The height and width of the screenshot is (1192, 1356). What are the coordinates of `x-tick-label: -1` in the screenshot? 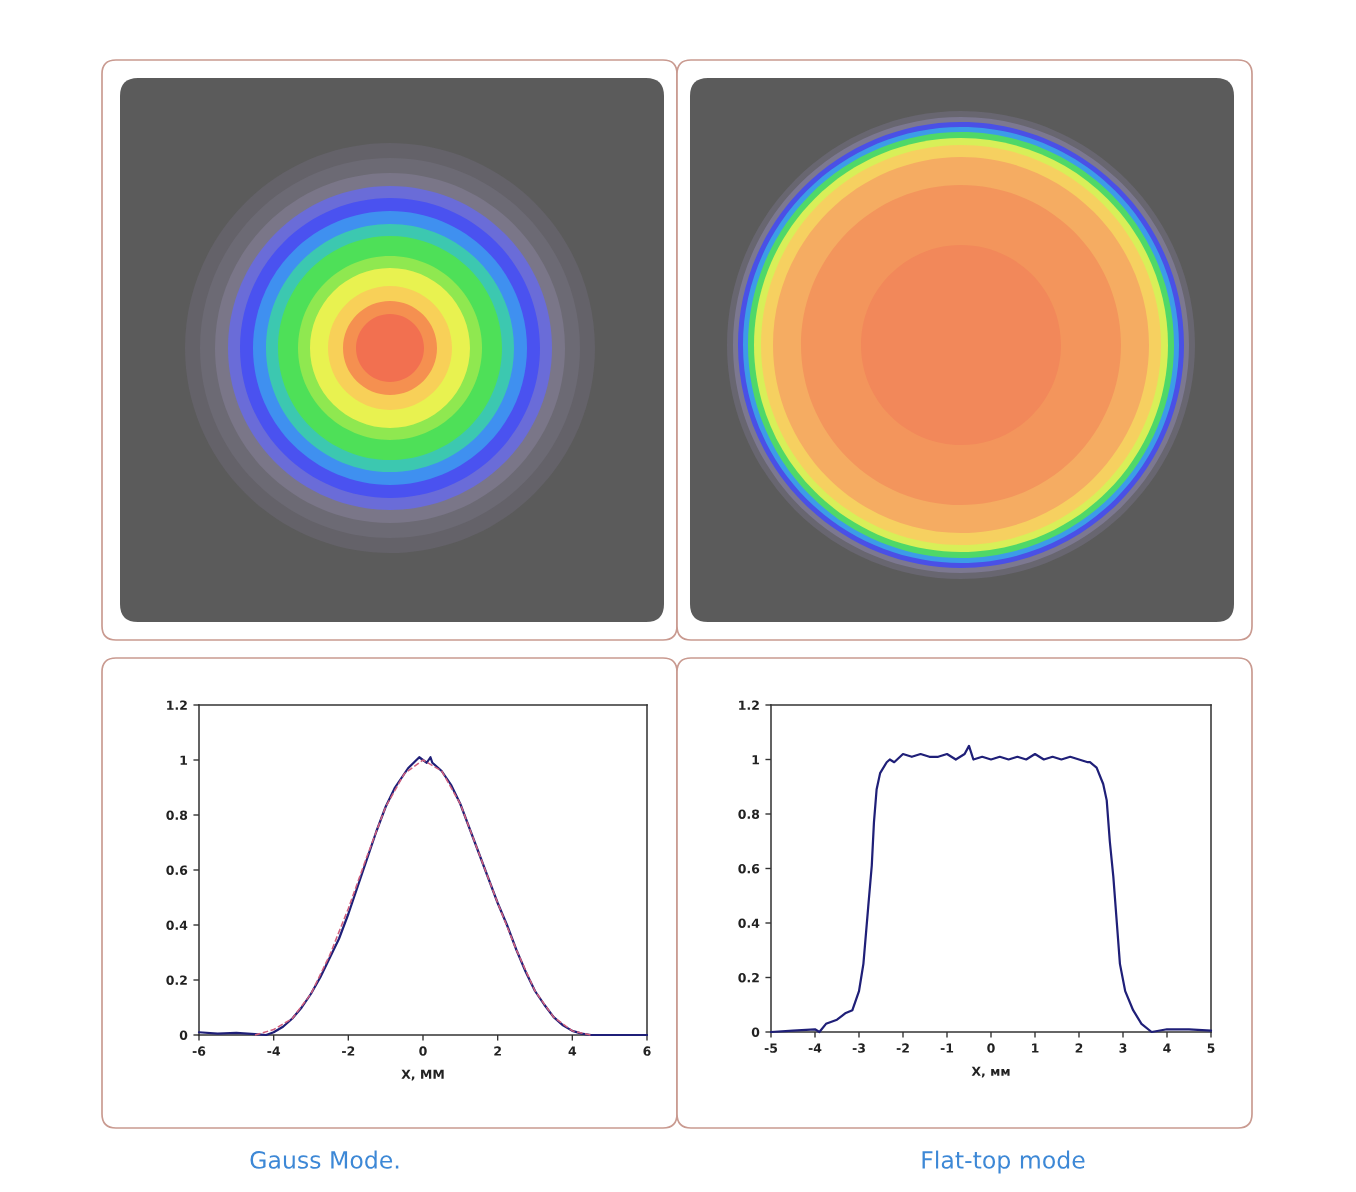 It's located at (947, 1048).